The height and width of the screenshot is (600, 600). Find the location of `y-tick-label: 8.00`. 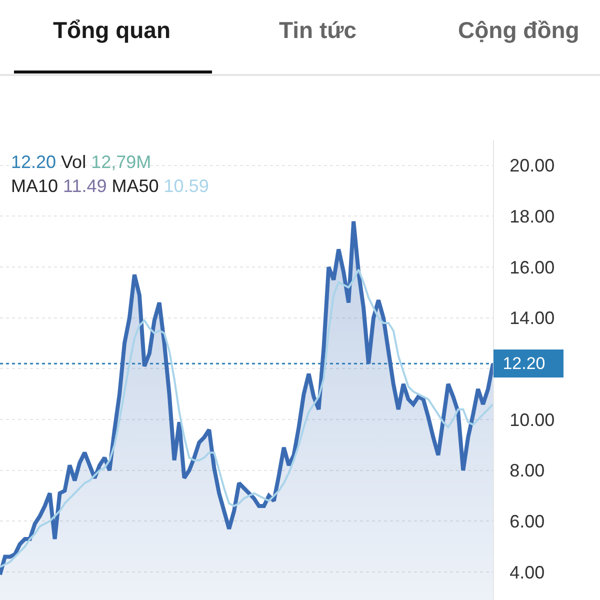

y-tick-label: 8.00 is located at coordinates (527, 470).